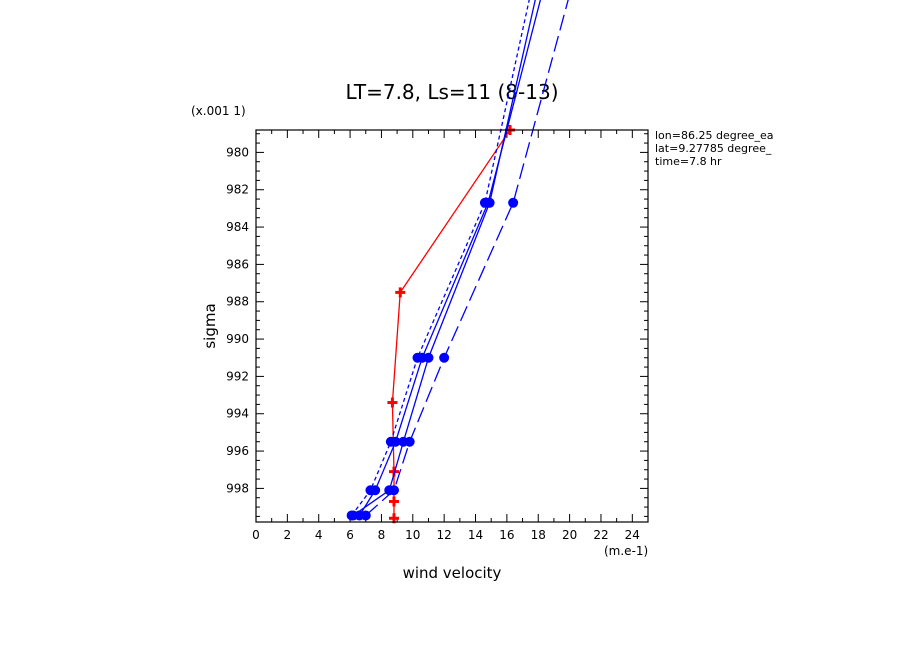 The height and width of the screenshot is (658, 904). I want to click on x-tick-label: 24, so click(632, 535).